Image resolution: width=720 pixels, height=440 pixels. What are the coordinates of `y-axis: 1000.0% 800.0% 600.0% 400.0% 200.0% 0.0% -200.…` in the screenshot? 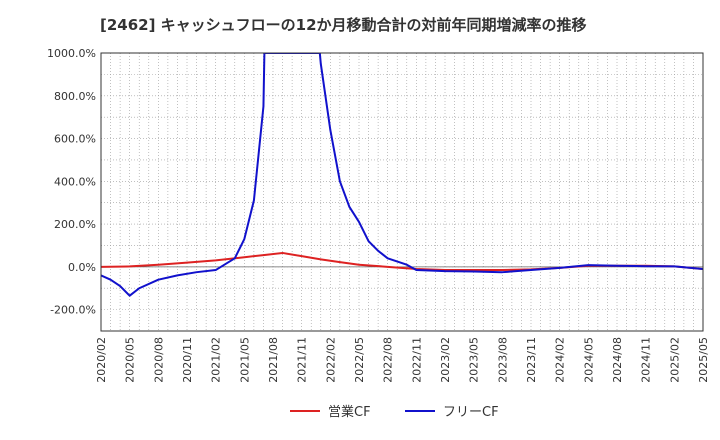 It's located at (71, 182).